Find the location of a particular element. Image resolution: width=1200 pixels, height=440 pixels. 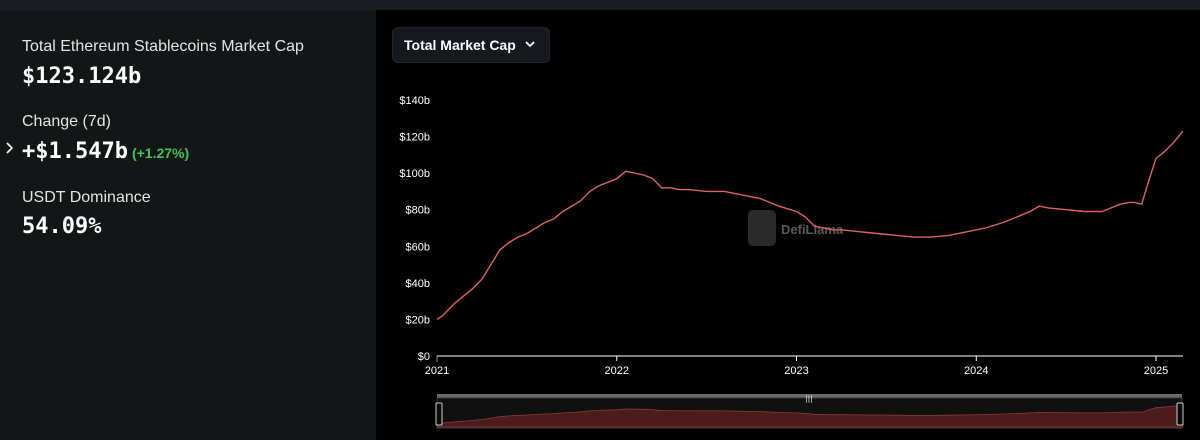

dominance-label: USDT Dominance is located at coordinates (86, 197).